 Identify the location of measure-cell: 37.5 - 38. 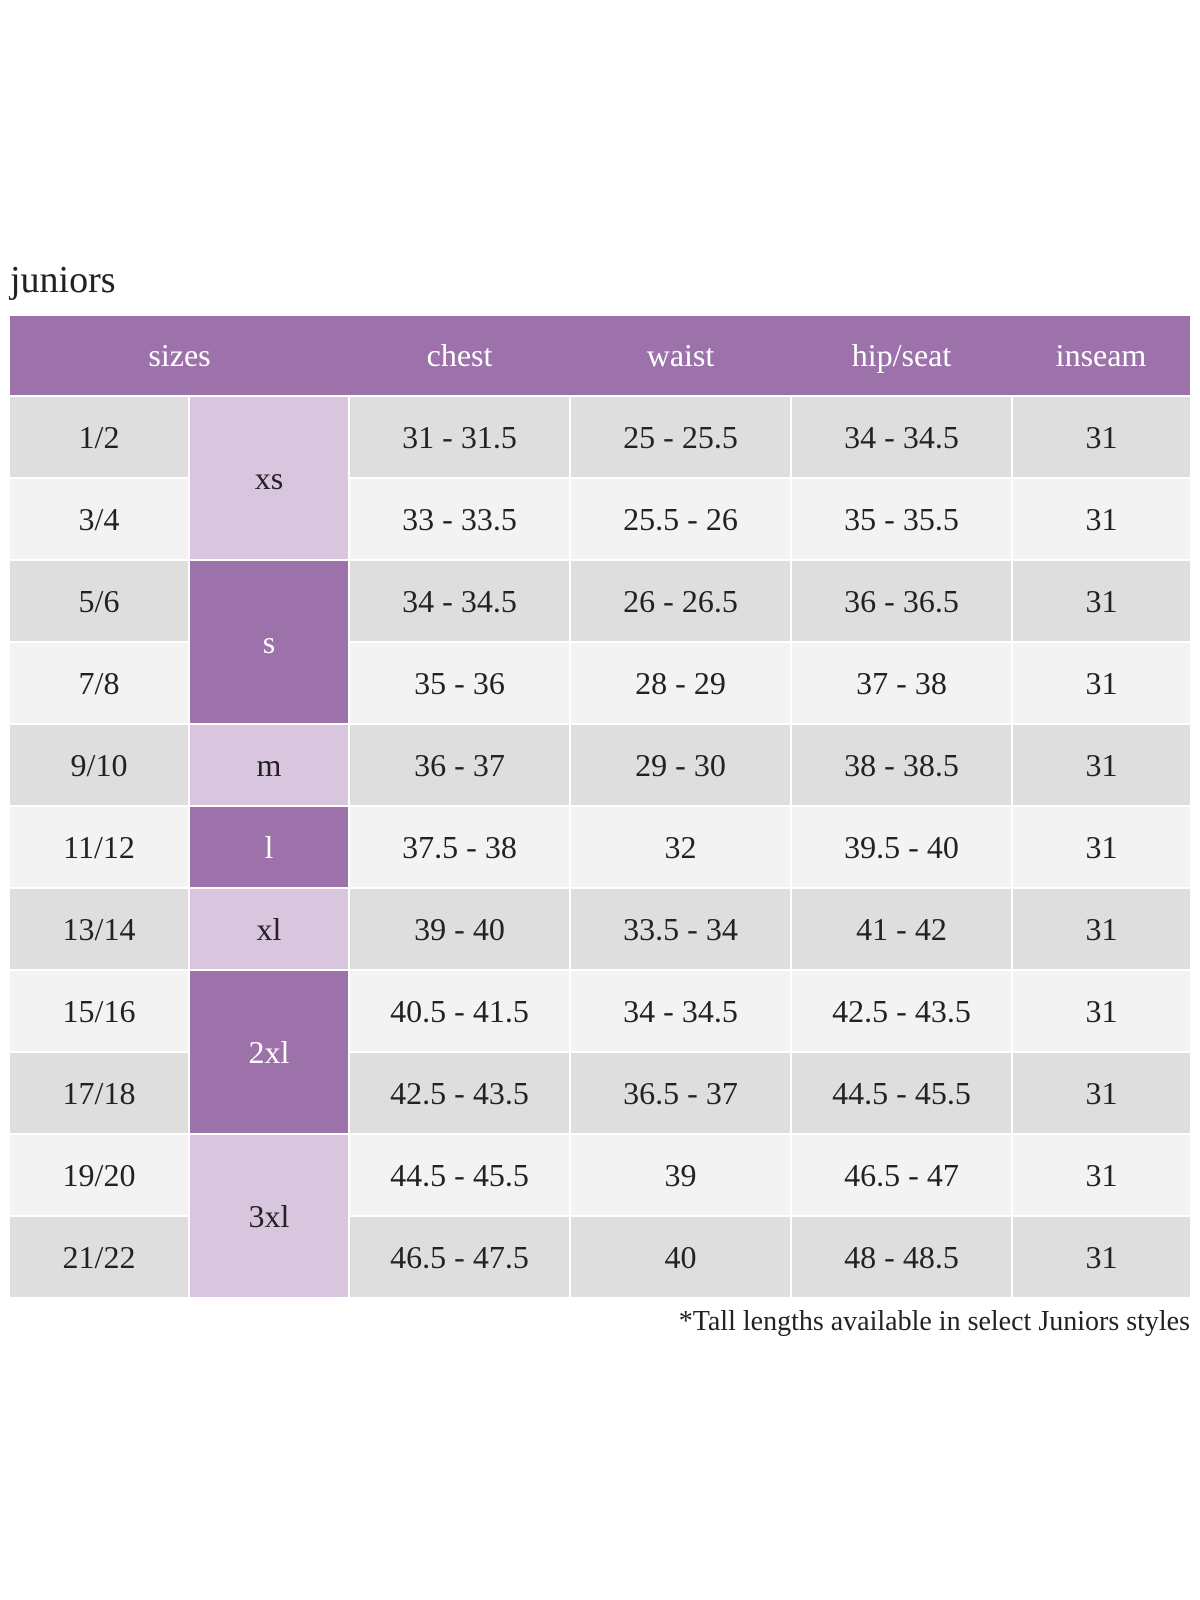
(459, 847).